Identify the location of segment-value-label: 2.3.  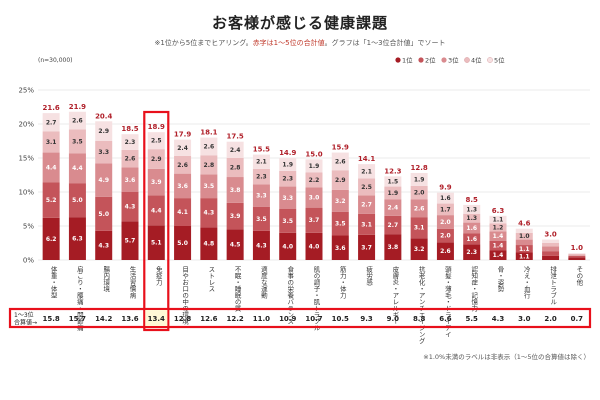
(130, 142).